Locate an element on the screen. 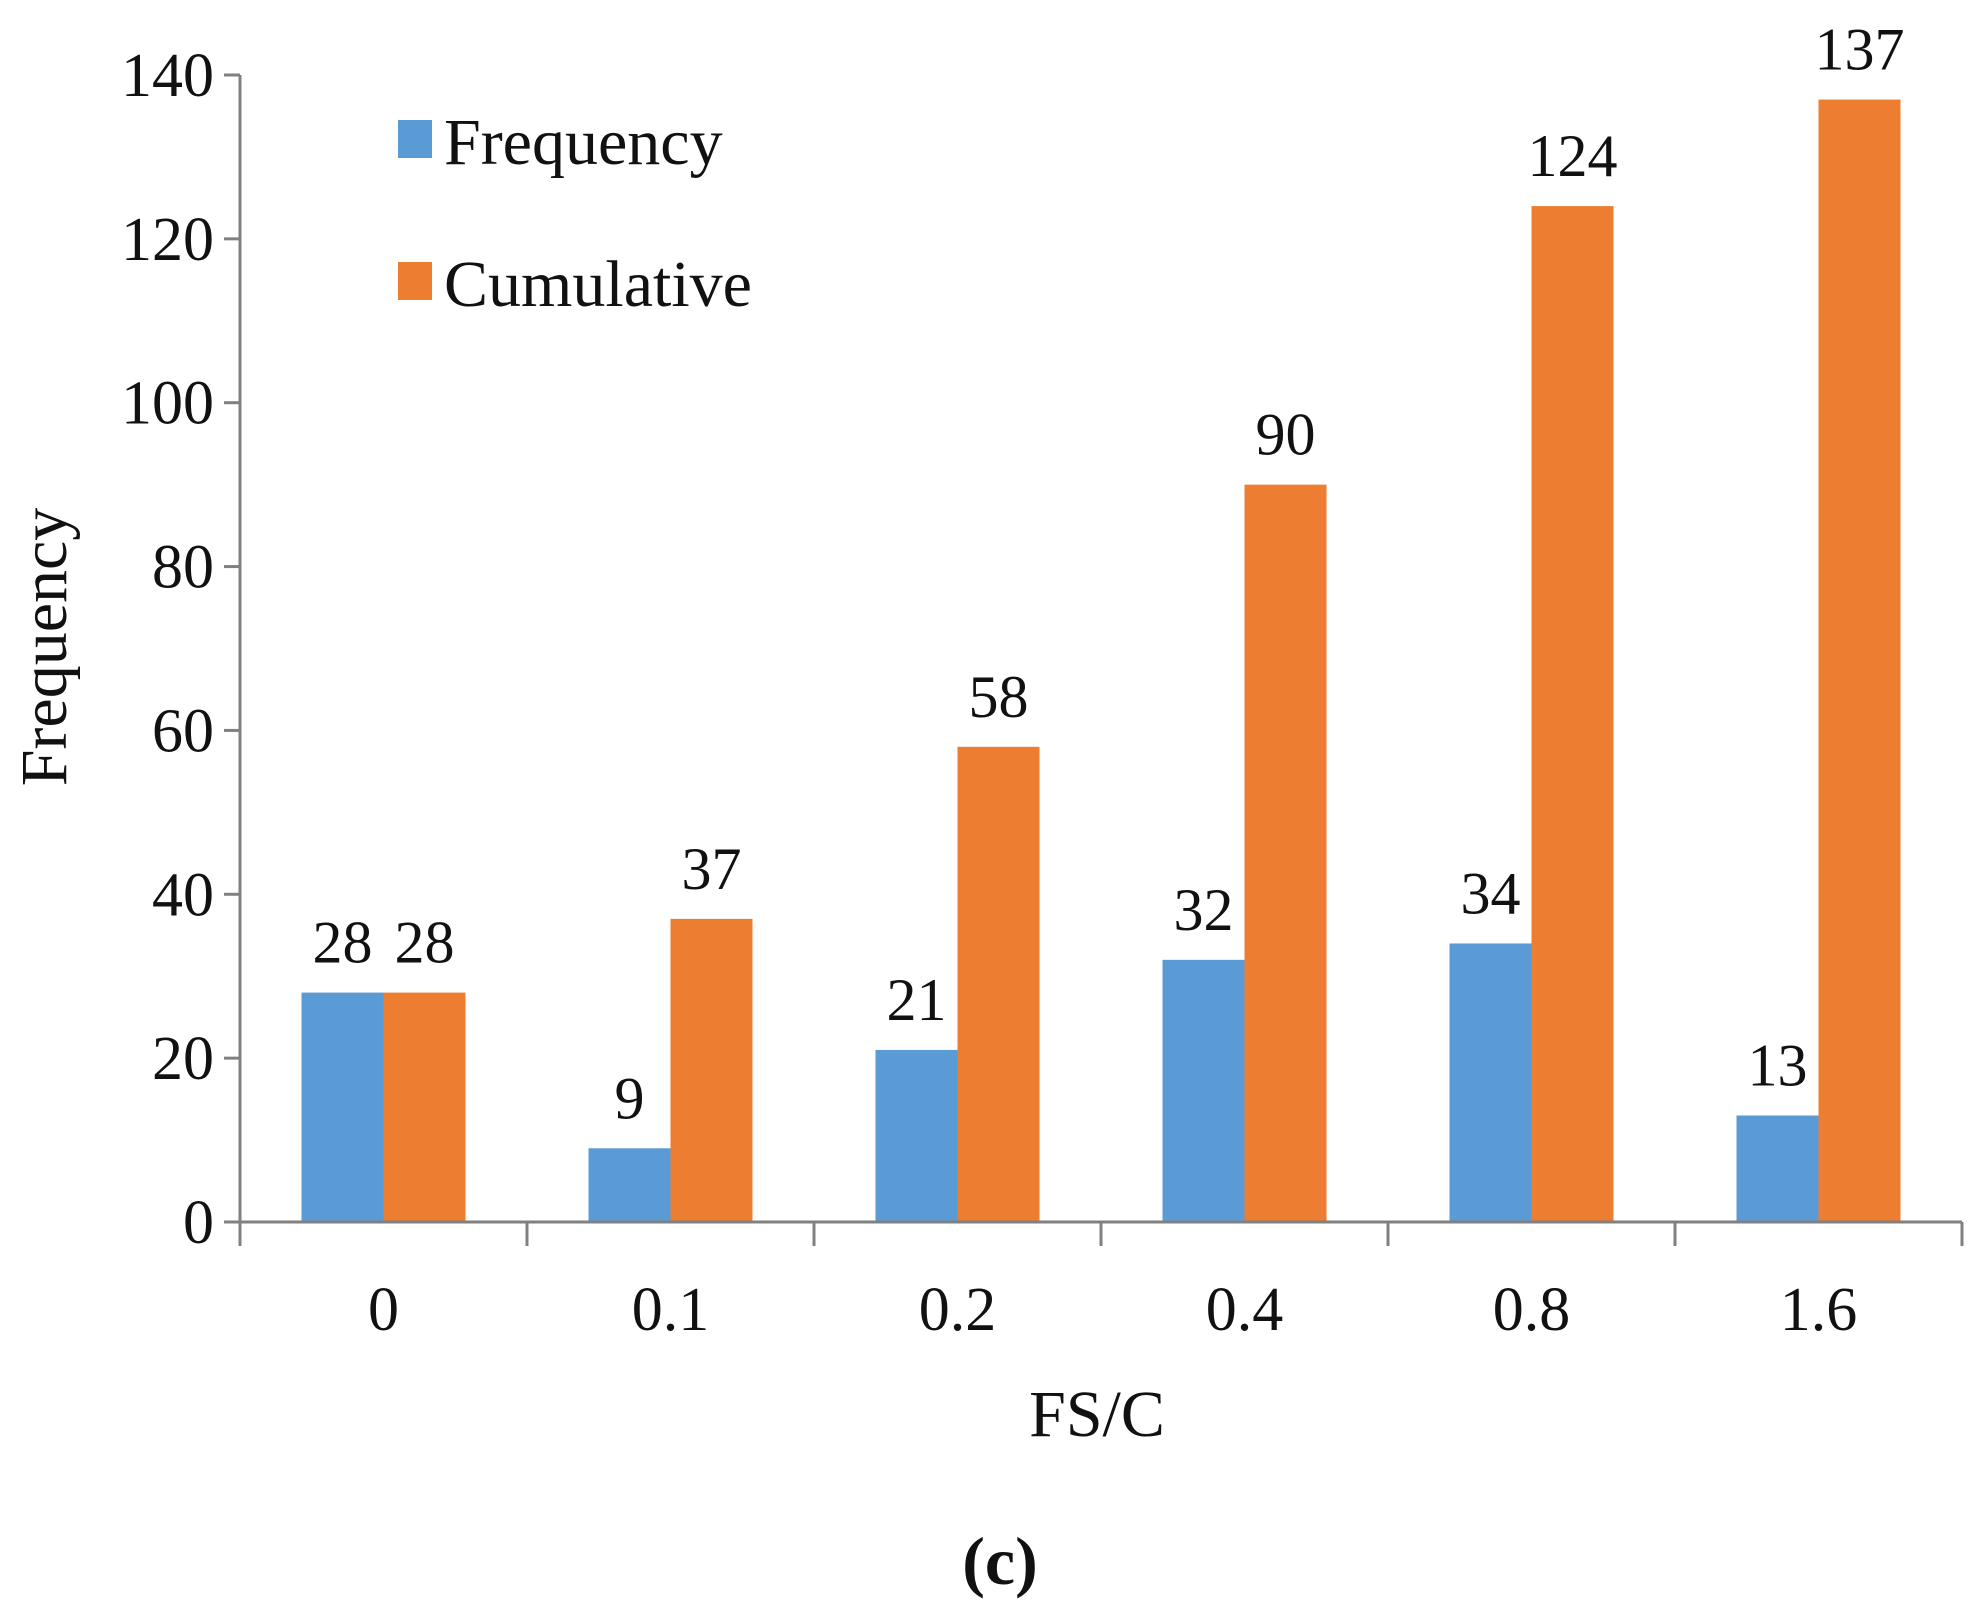  y-tick-label-120: 120 is located at coordinates (167, 240).